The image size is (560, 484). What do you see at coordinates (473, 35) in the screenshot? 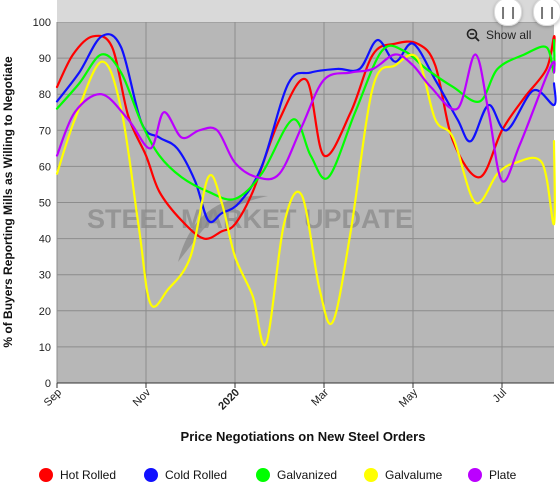
I see `zoom-out-icon` at bounding box center [473, 35].